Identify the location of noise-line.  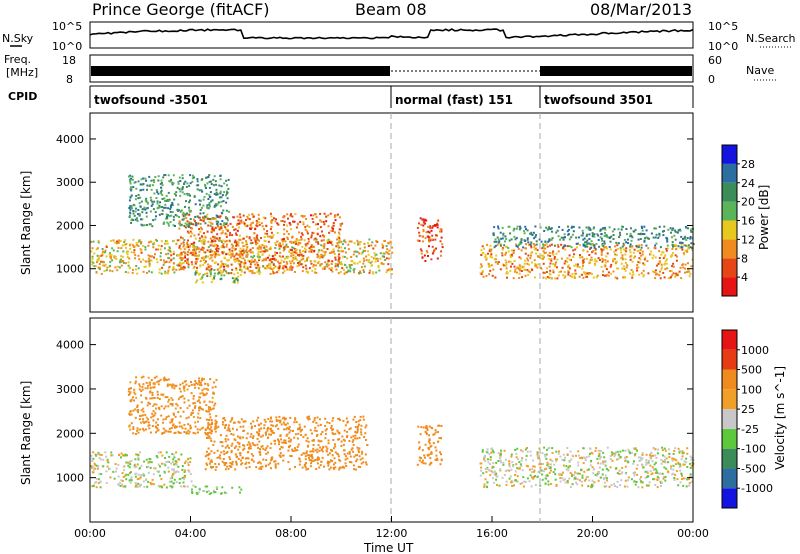
(391, 34).